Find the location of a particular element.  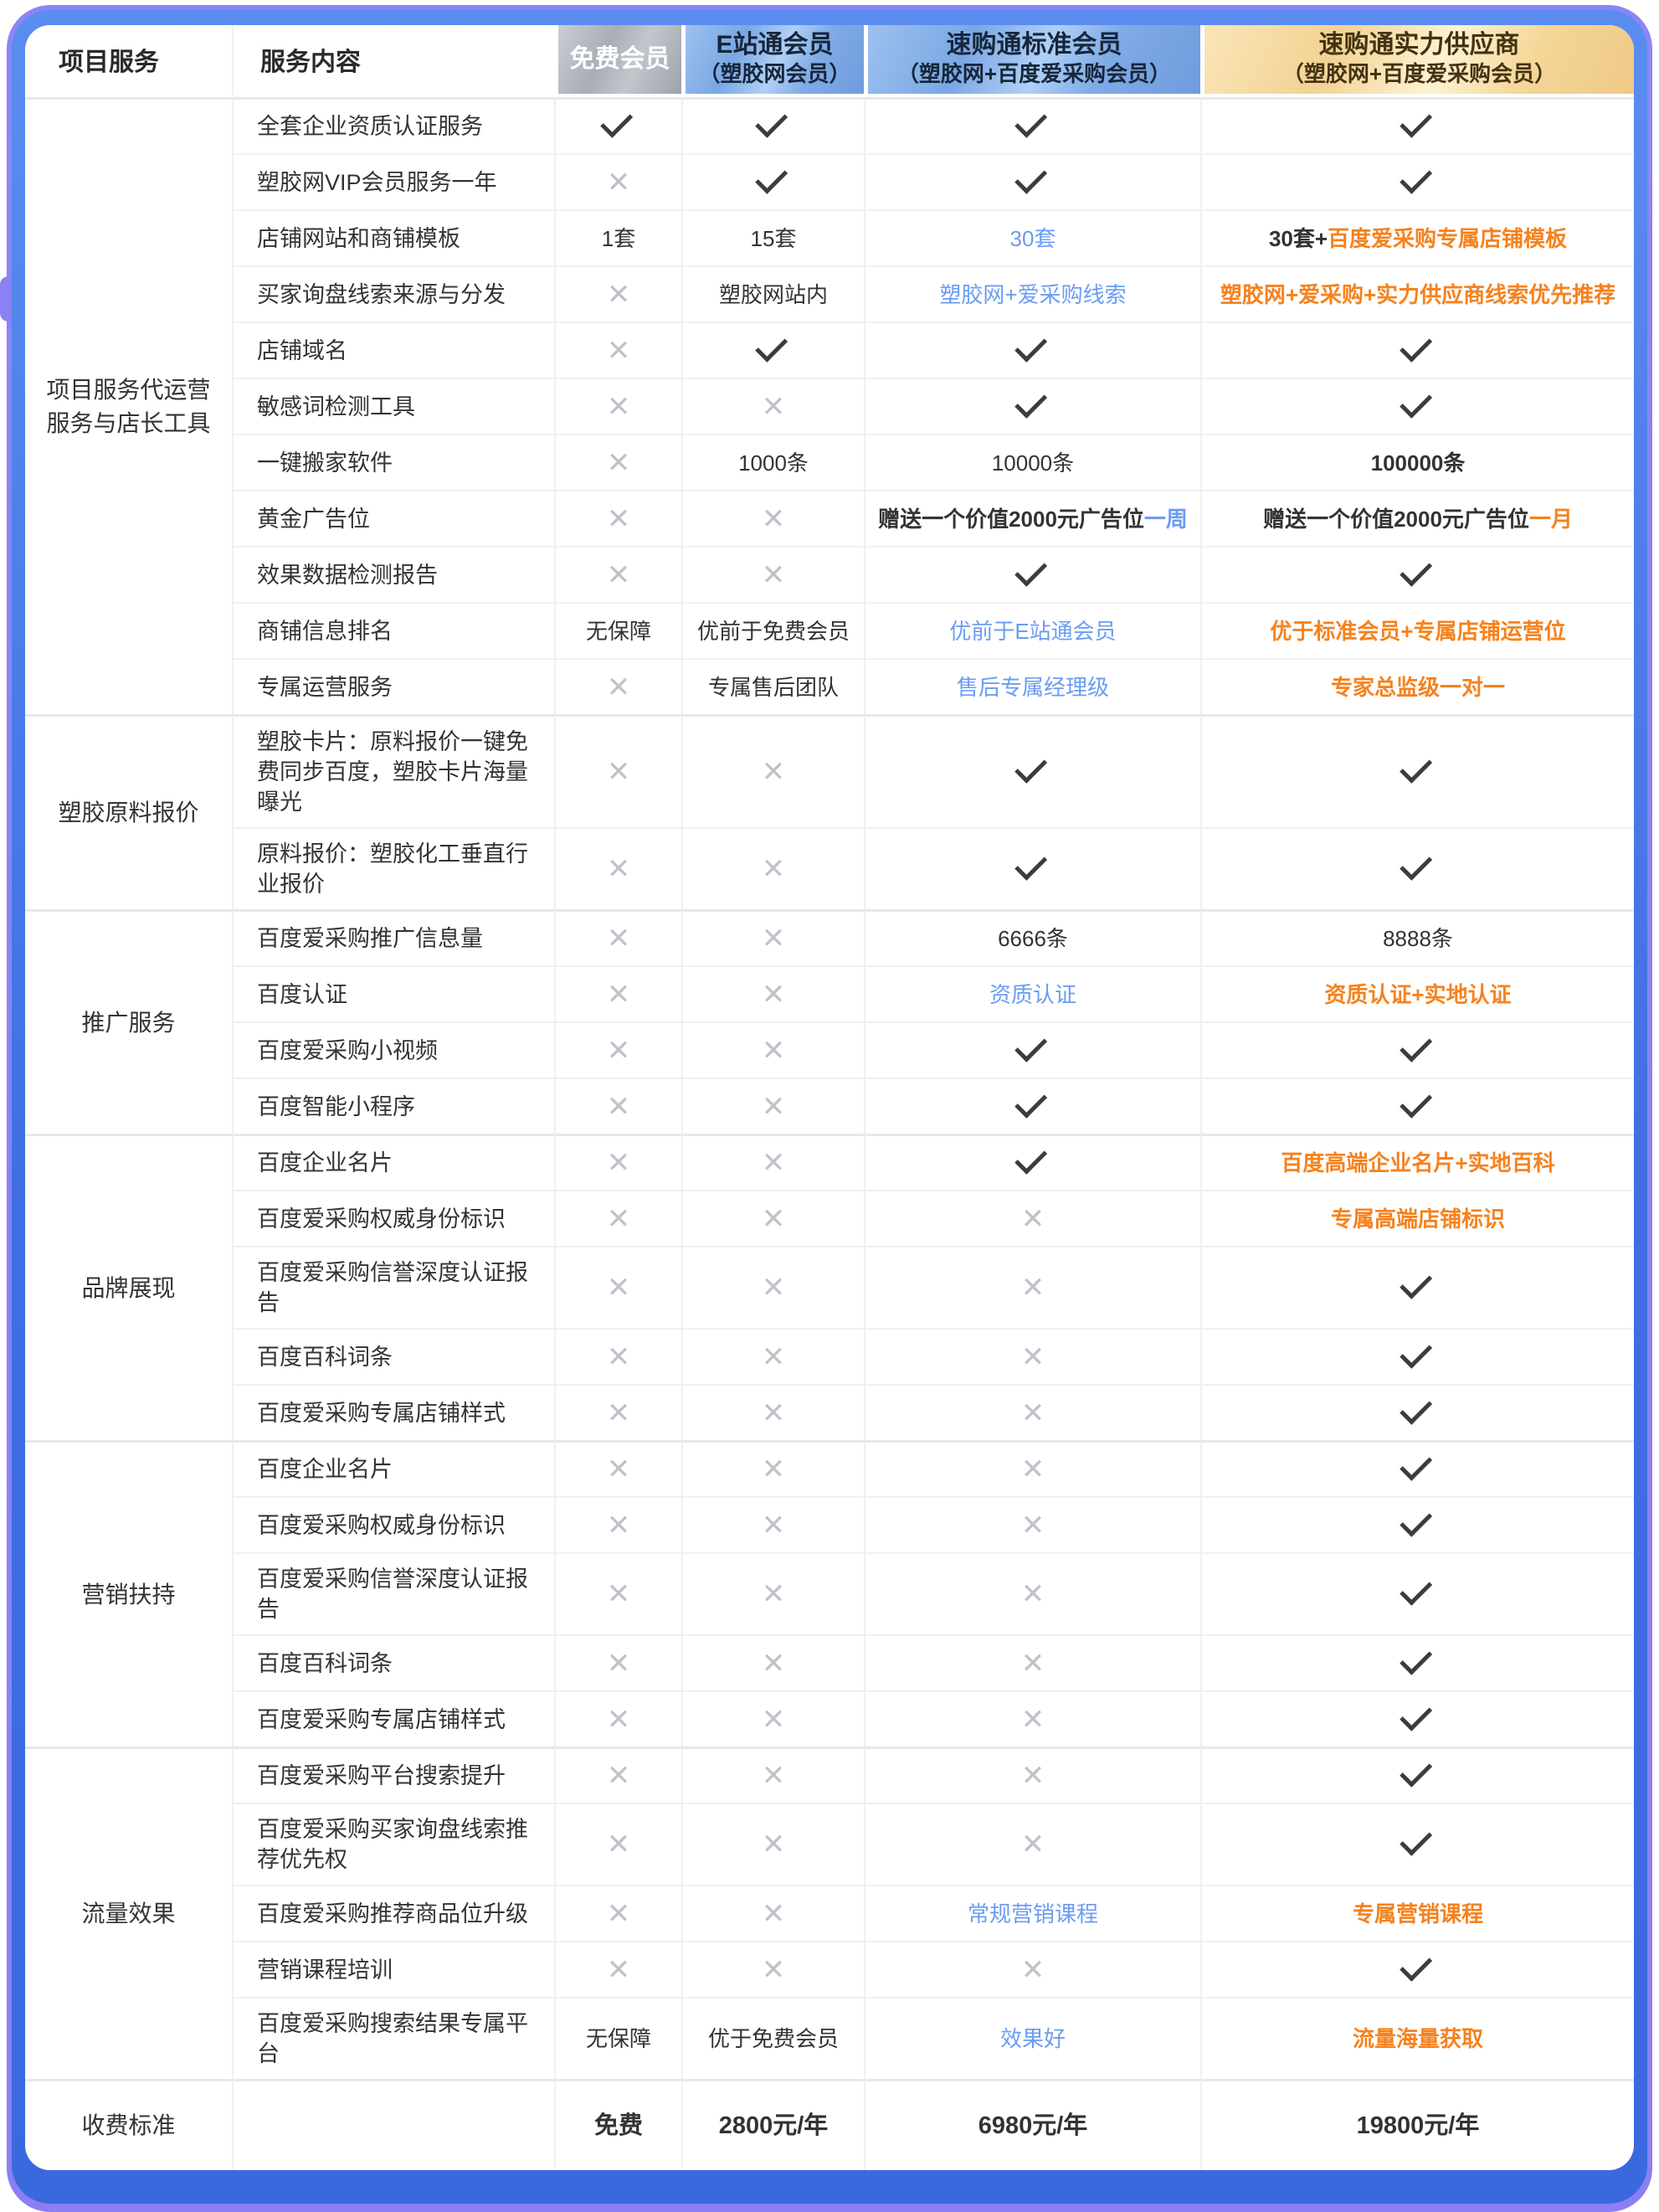

value-text: 100000条 is located at coordinates (1418, 463).